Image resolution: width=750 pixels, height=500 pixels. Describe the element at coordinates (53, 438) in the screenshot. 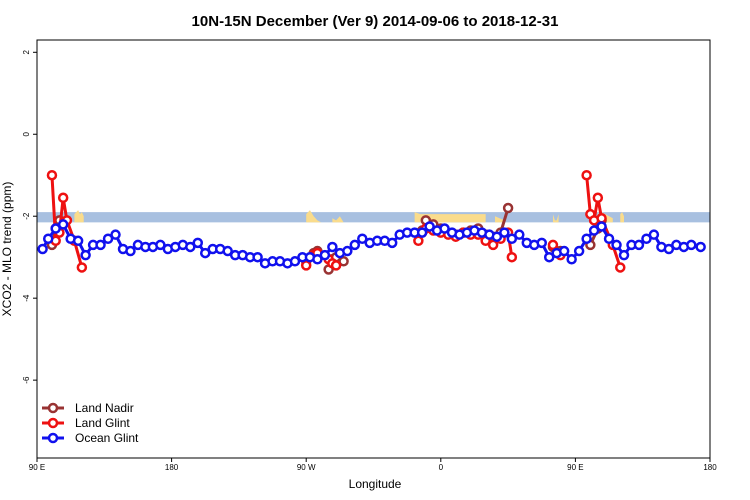

I see `legend-swatch-marker-ocean-glint` at that location.